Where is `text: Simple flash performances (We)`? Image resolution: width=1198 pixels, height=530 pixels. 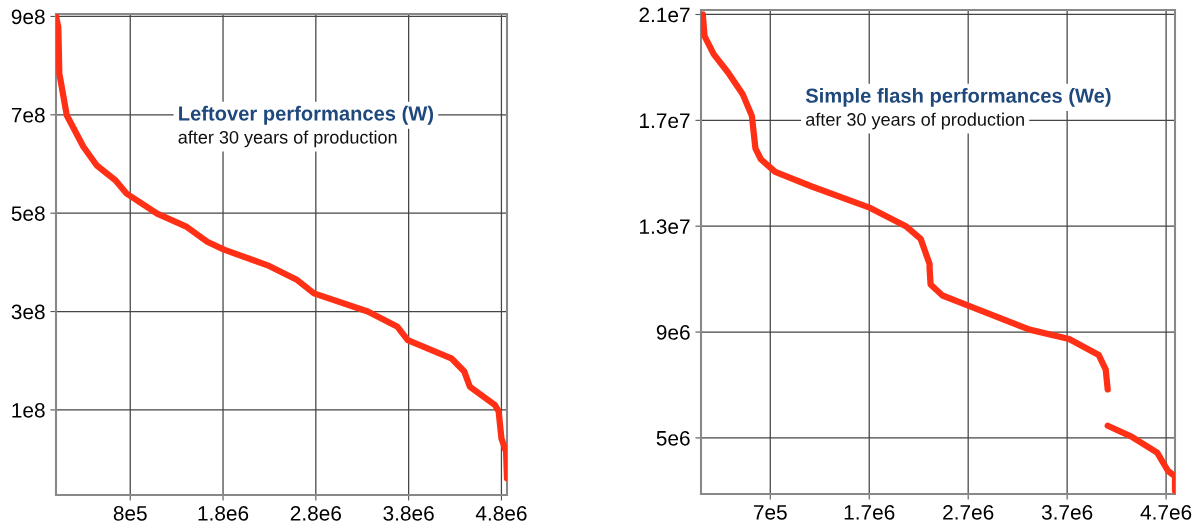
text: Simple flash performances (We) is located at coordinates (958, 97).